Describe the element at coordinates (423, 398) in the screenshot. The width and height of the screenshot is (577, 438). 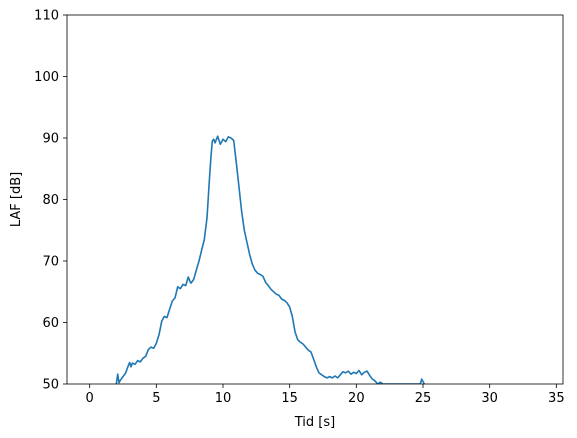
I see `x-tick-label: 25` at that location.